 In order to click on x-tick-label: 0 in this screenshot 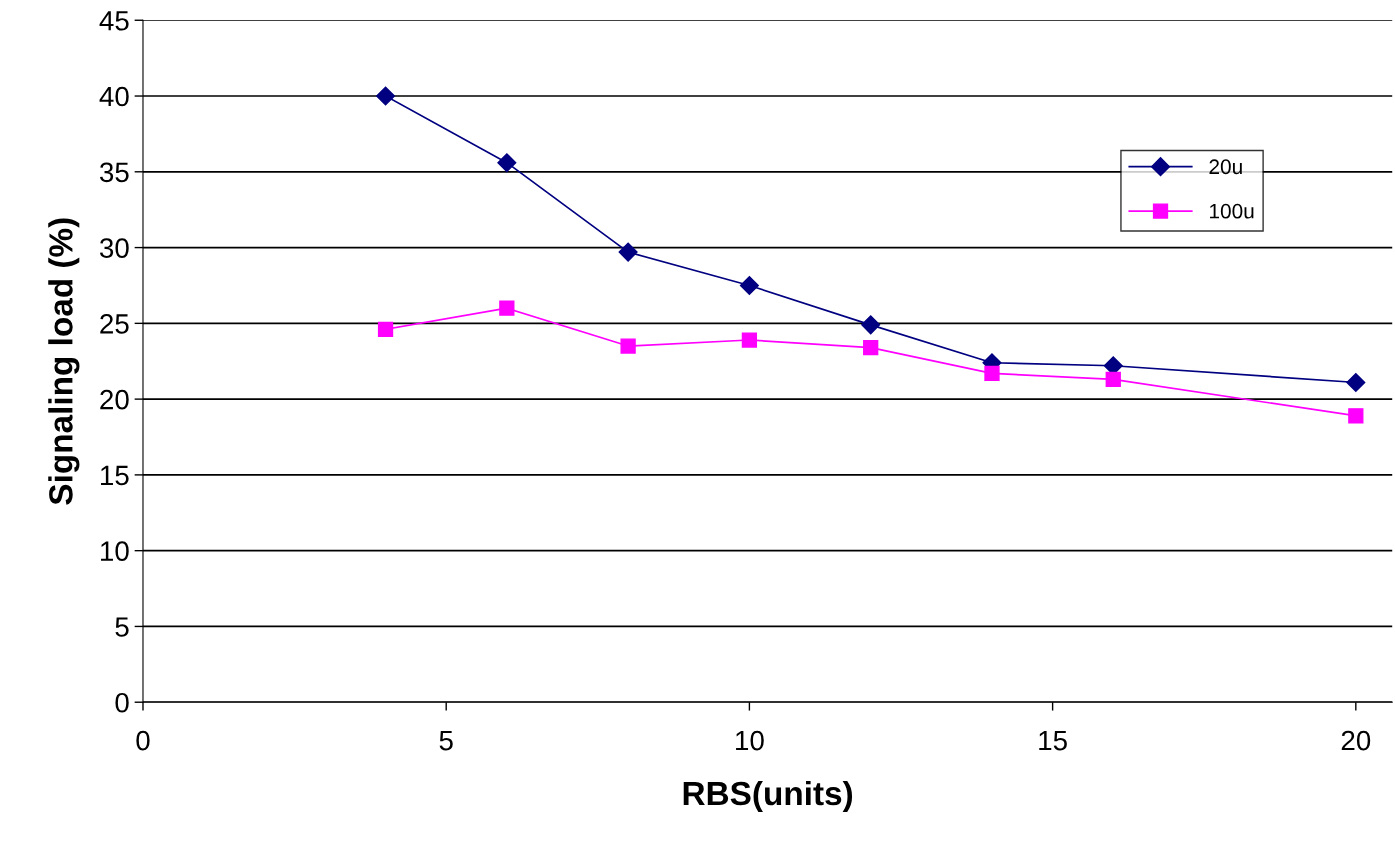, I will do `click(143, 740)`.